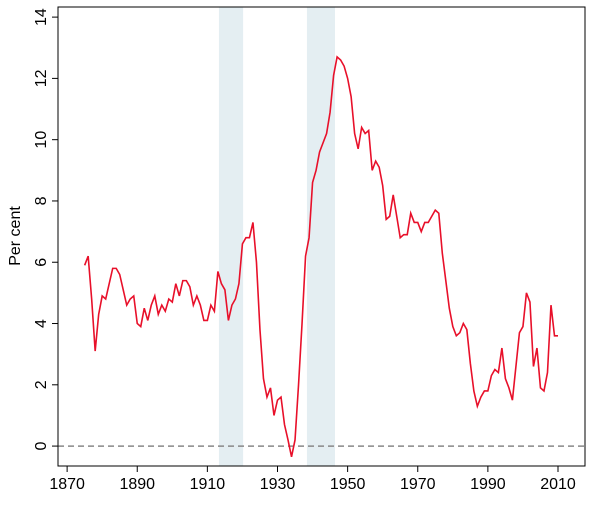 This screenshot has height=505, width=601. Describe the element at coordinates (558, 484) in the screenshot. I see `x-tick-label: 2010` at that location.